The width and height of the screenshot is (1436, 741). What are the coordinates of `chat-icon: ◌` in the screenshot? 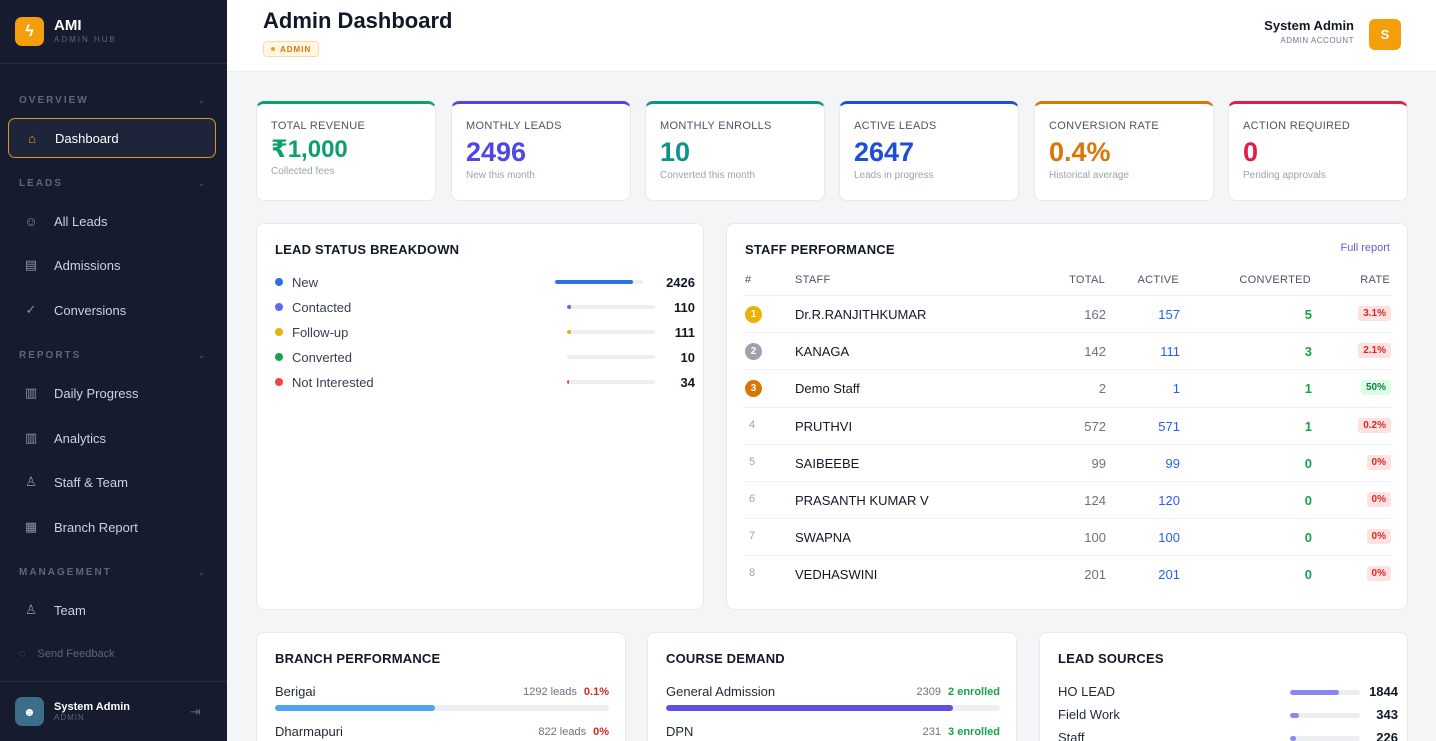 It's located at (22, 654).